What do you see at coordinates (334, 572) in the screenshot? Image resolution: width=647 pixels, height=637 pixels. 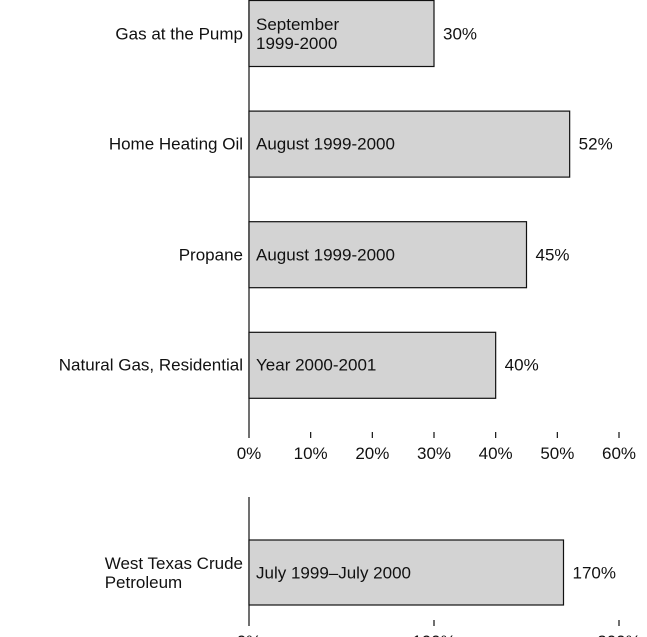 I see `bar-label: July 1999–July 2000` at bounding box center [334, 572].